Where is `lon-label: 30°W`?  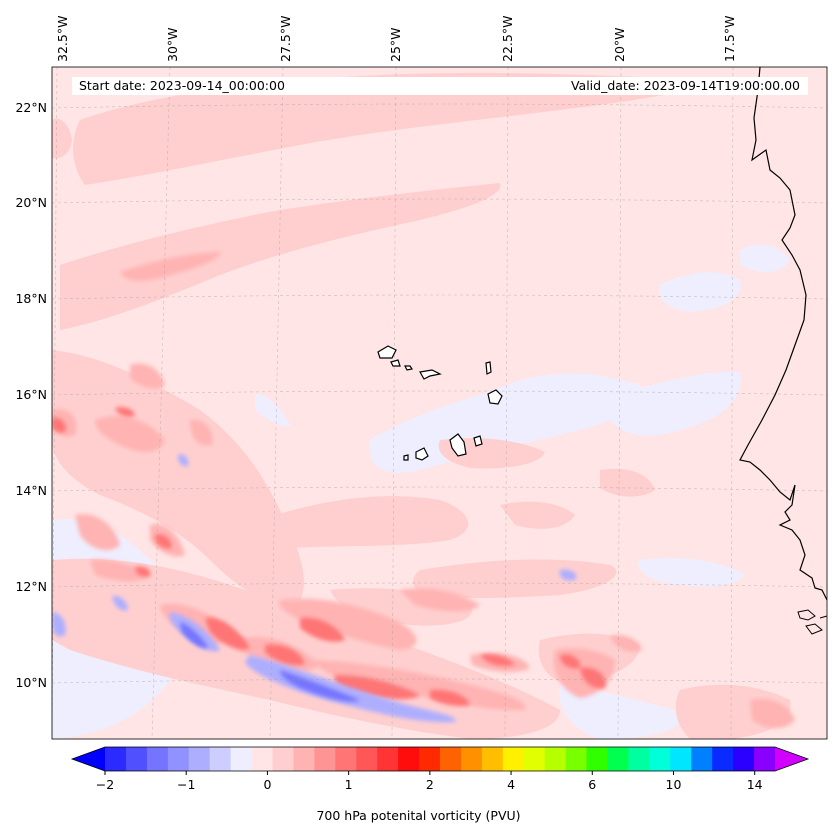 lon-label: 30°W is located at coordinates (172, 44).